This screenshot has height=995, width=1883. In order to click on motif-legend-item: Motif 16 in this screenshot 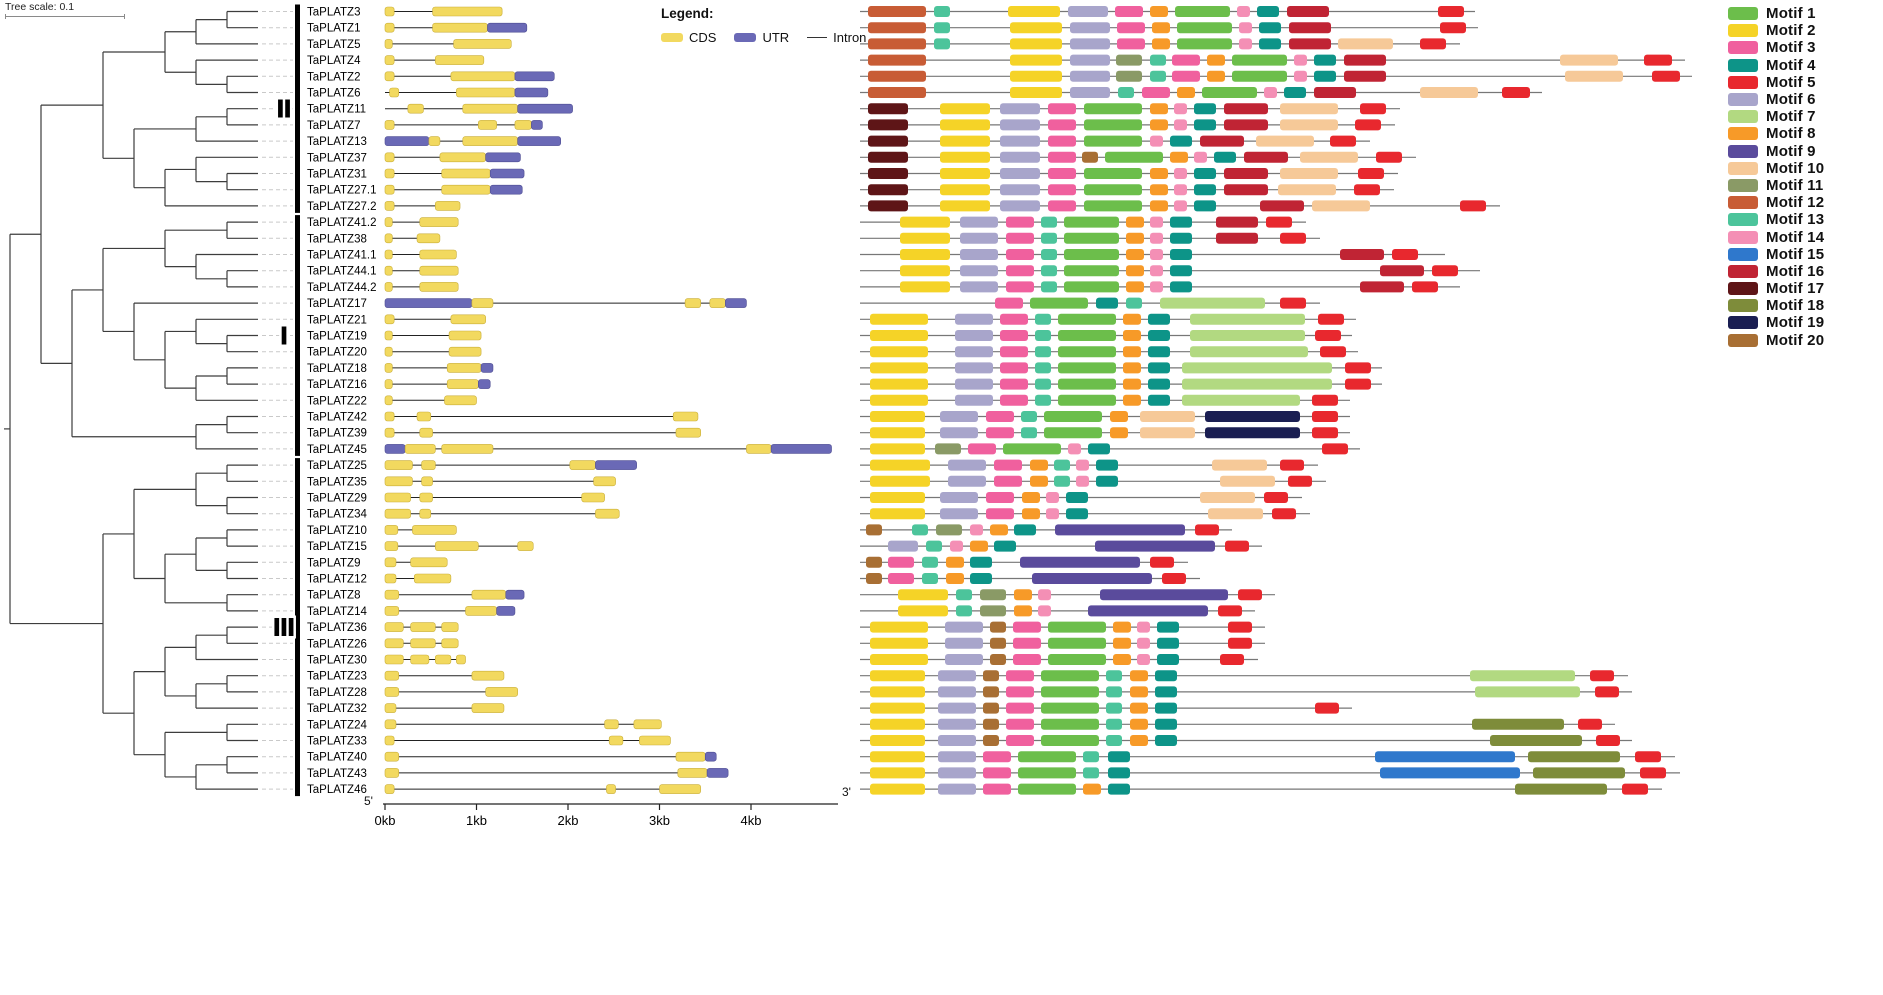, I will do `click(1776, 271)`.